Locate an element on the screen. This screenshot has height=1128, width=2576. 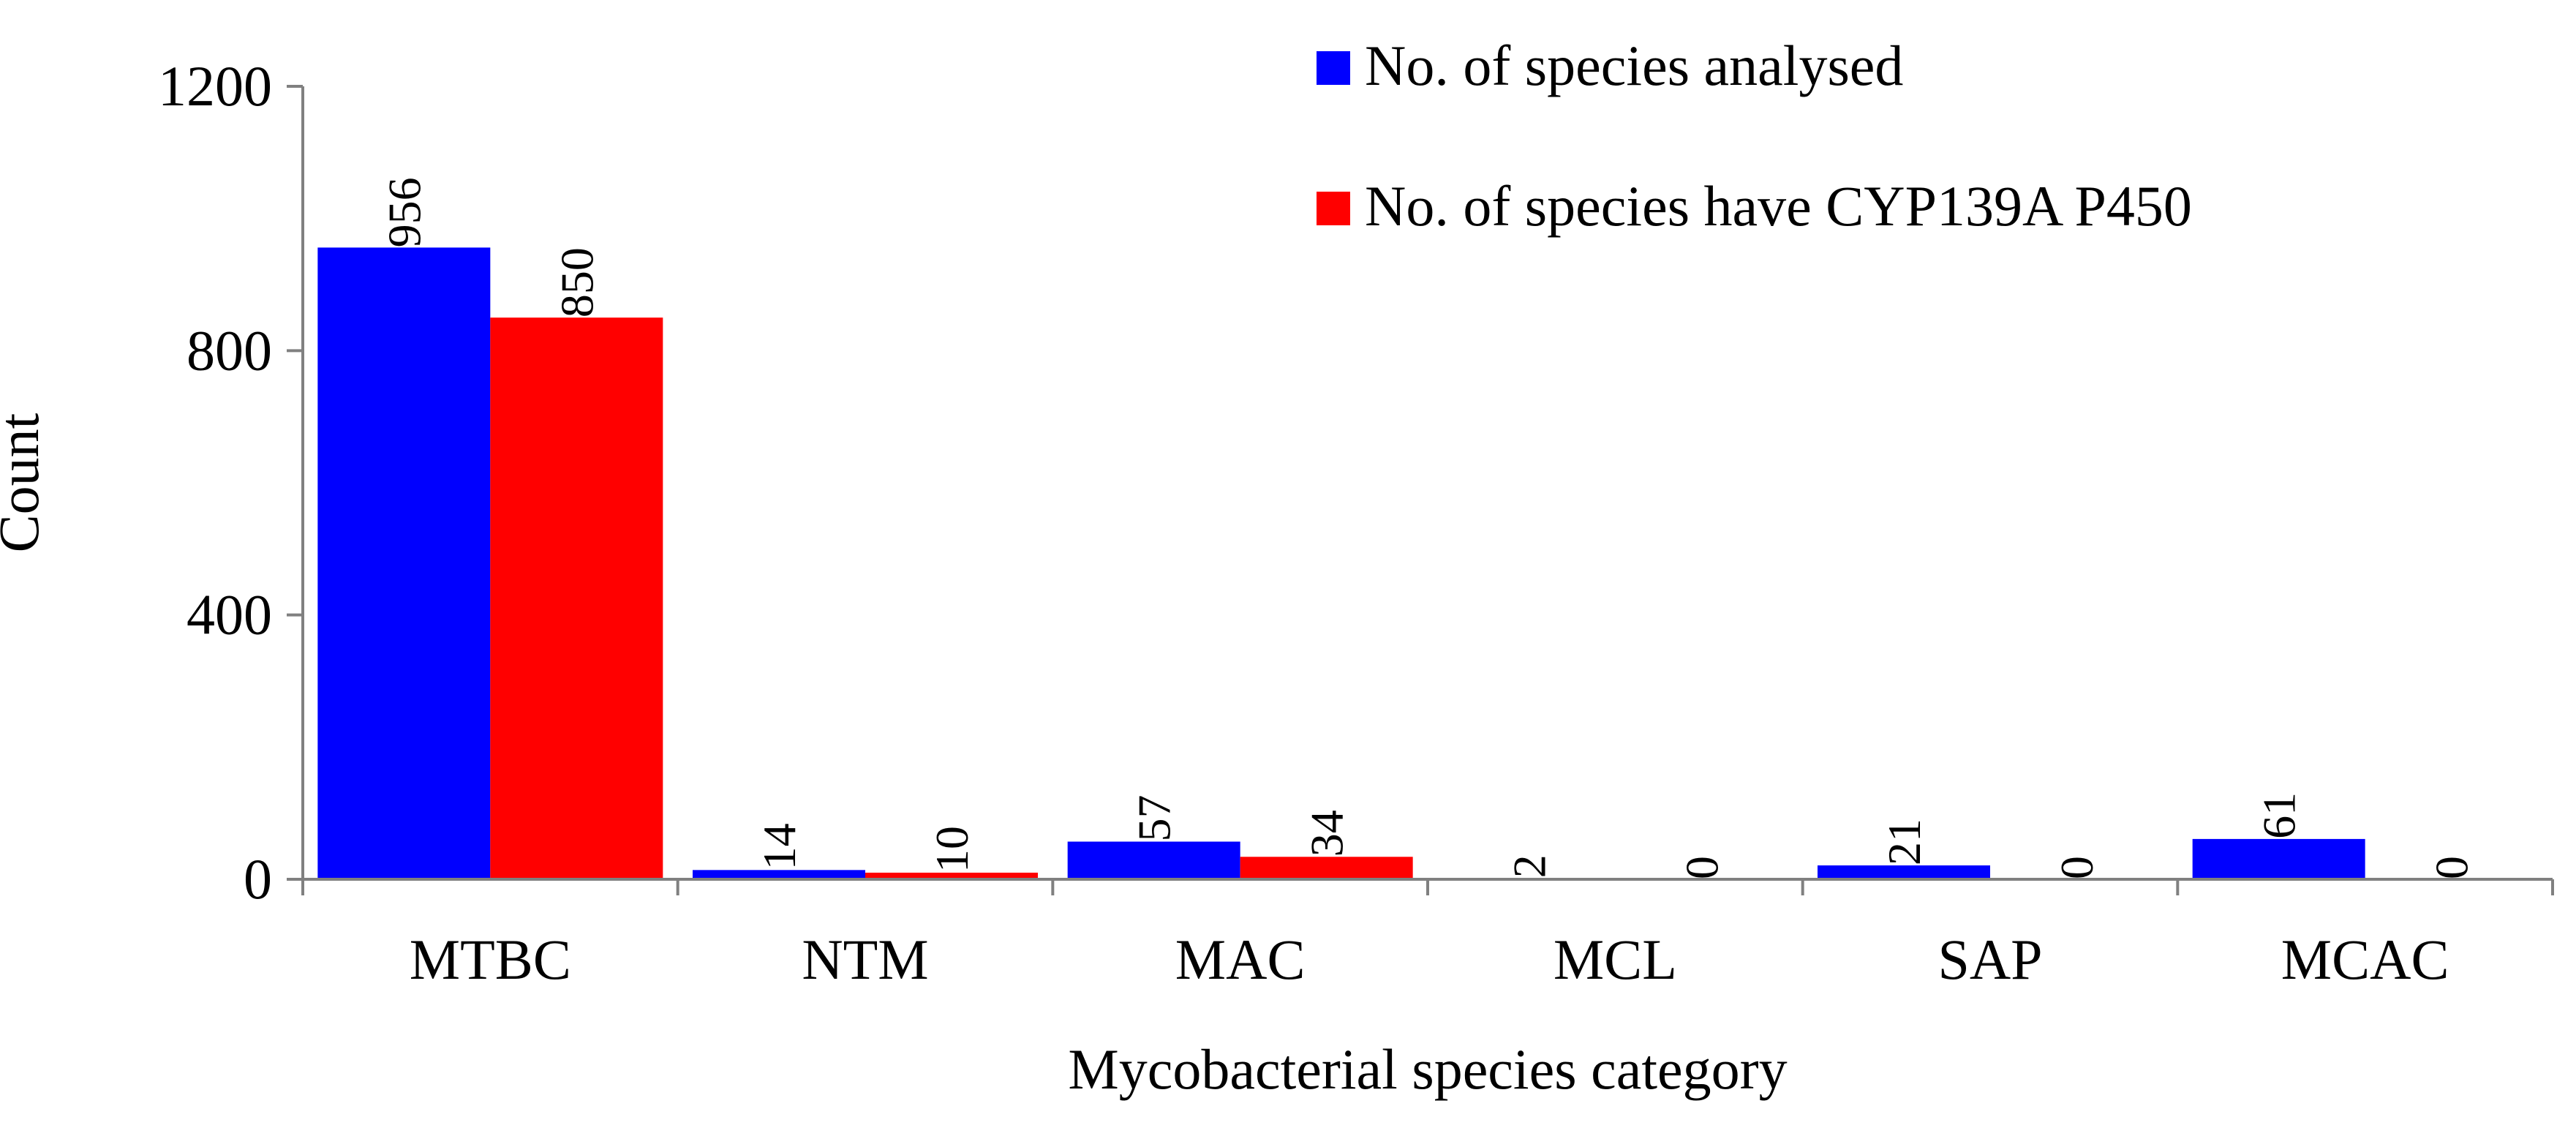
y-tick-label-0: 0 is located at coordinates (258, 879).